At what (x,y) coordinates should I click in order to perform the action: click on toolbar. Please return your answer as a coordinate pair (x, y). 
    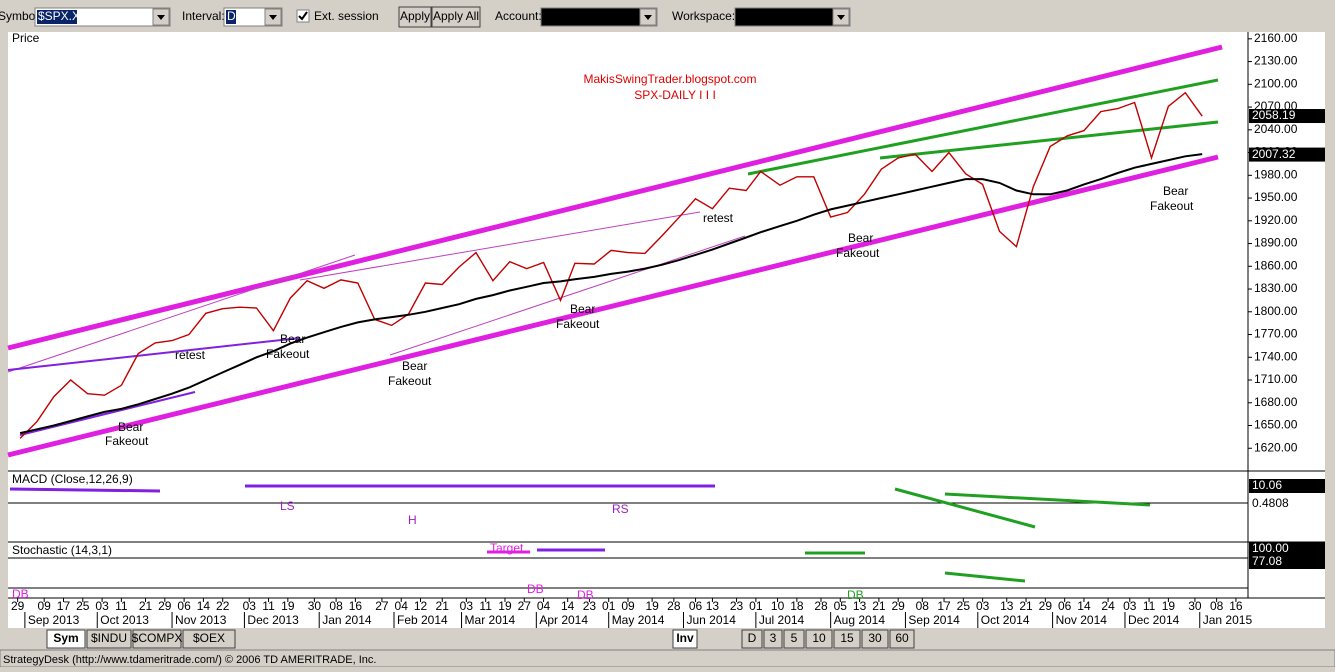
    Looking at the image, I should click on (667, 16).